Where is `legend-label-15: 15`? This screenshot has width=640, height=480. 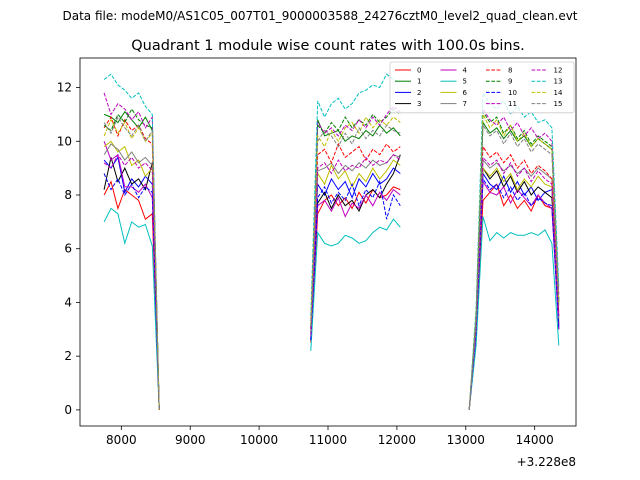 legend-label-15: 15 is located at coordinates (558, 104).